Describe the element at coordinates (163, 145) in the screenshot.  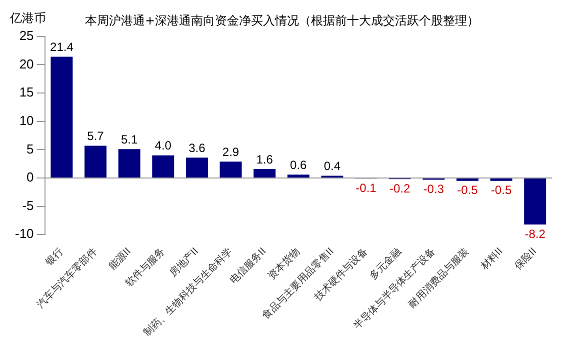
I see `data-label: 4.0` at that location.